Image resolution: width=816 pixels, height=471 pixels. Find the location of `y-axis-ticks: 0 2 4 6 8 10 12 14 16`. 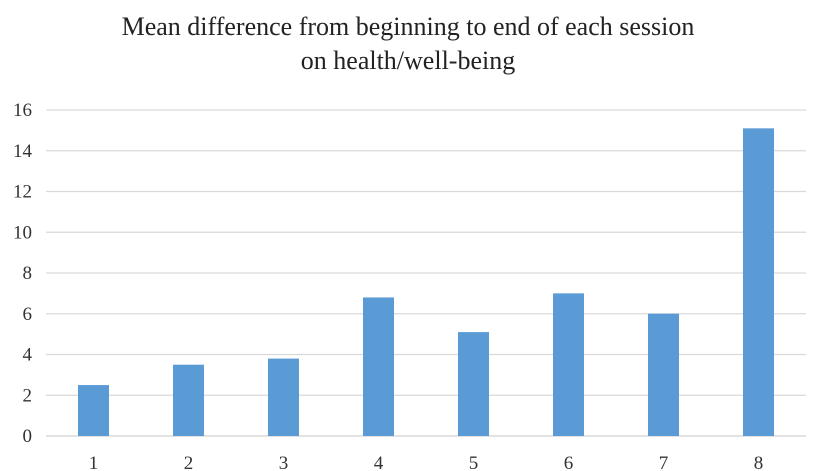

y-axis-ticks: 0 2 4 6 8 10 12 14 16 is located at coordinates (23, 273).